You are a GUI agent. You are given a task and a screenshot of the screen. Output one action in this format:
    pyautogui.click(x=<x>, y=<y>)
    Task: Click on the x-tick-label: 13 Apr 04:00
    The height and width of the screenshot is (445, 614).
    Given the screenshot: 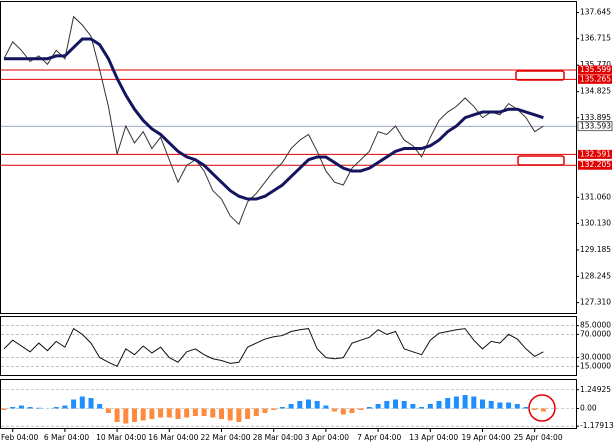 What is the action you would take?
    pyautogui.click(x=433, y=437)
    